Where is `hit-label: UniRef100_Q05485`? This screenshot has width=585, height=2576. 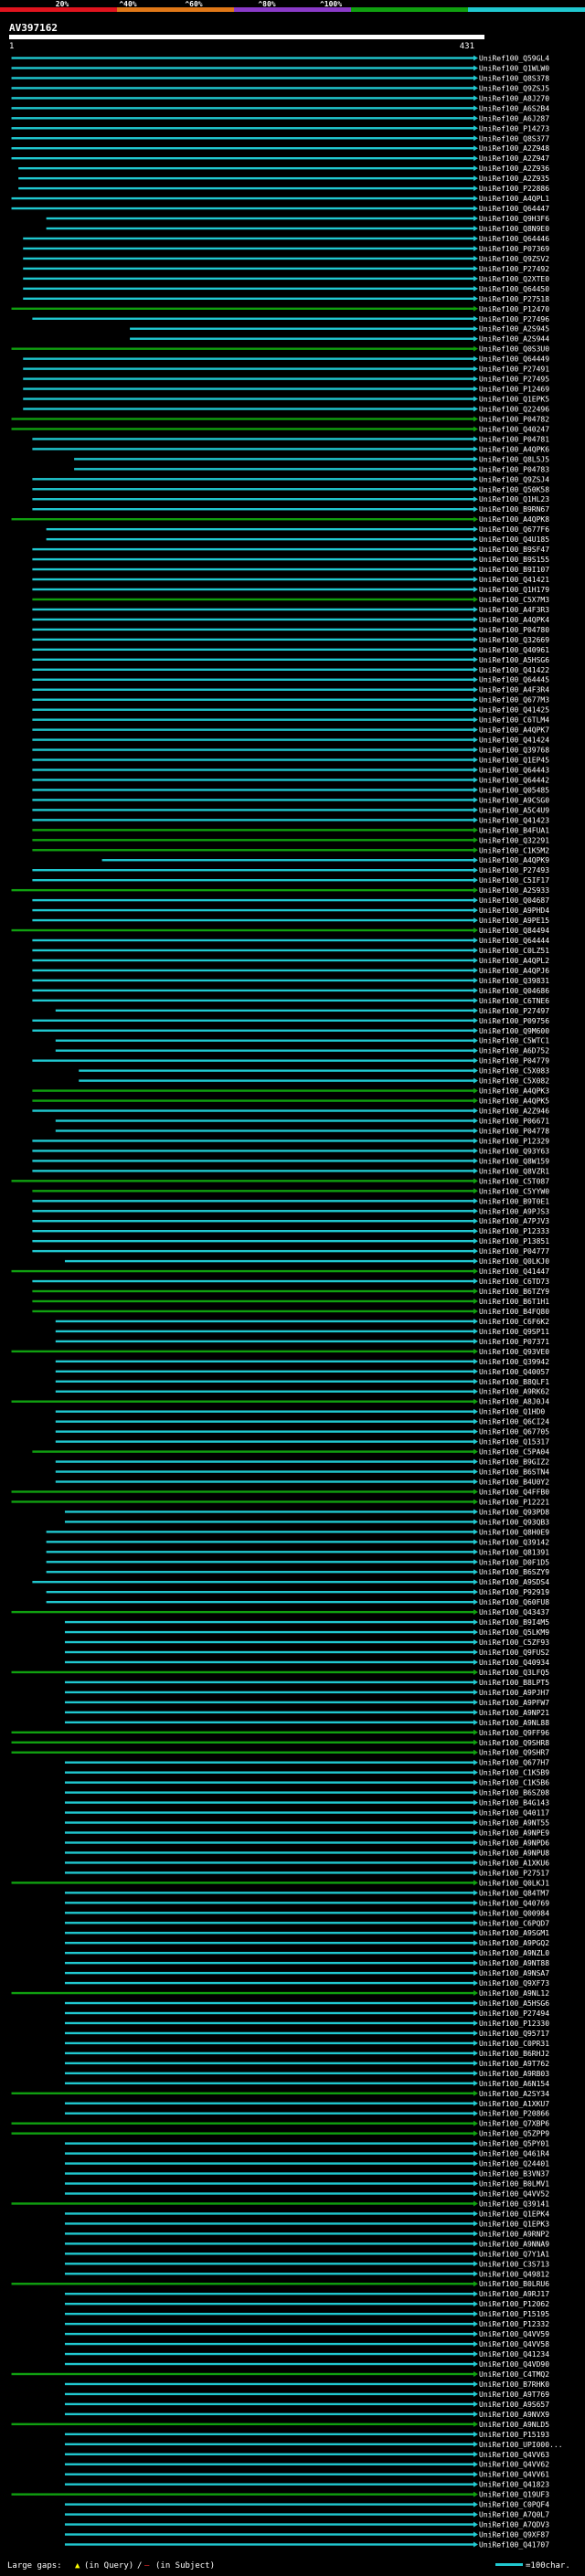 hit-label: UniRef100_Q05485 is located at coordinates (514, 790).